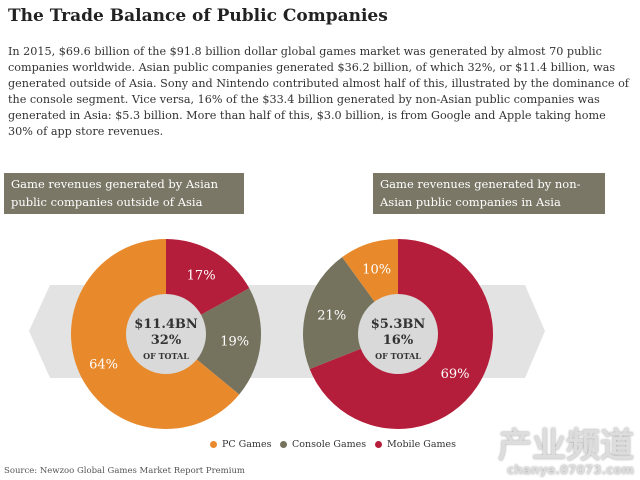 This screenshot has height=480, width=640. What do you see at coordinates (103, 364) in the screenshot?
I see `slice-label: 64%` at bounding box center [103, 364].